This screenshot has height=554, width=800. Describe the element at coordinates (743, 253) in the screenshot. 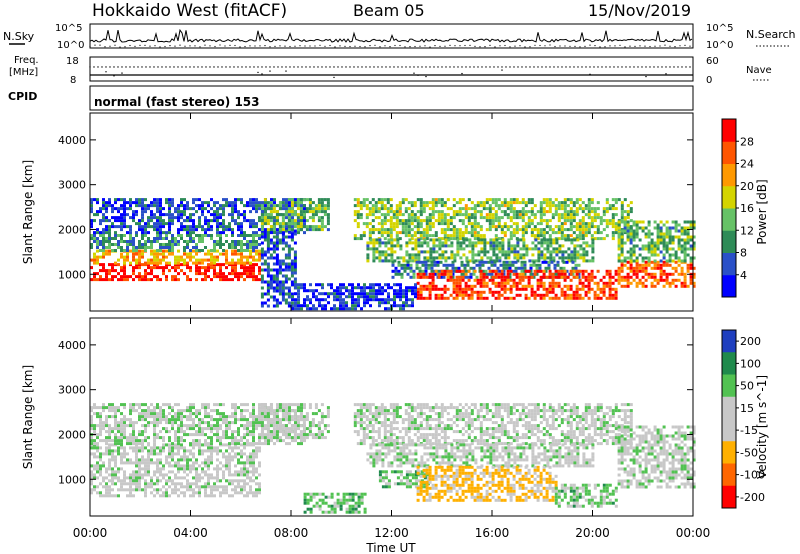

I see `colorbar-tick-label: 8` at that location.